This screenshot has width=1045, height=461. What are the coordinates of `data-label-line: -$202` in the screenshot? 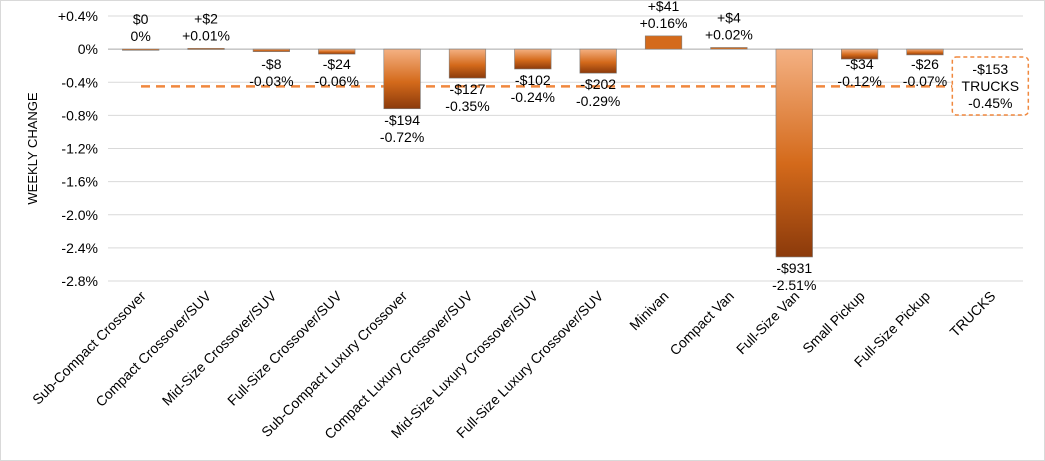 It's located at (598, 84).